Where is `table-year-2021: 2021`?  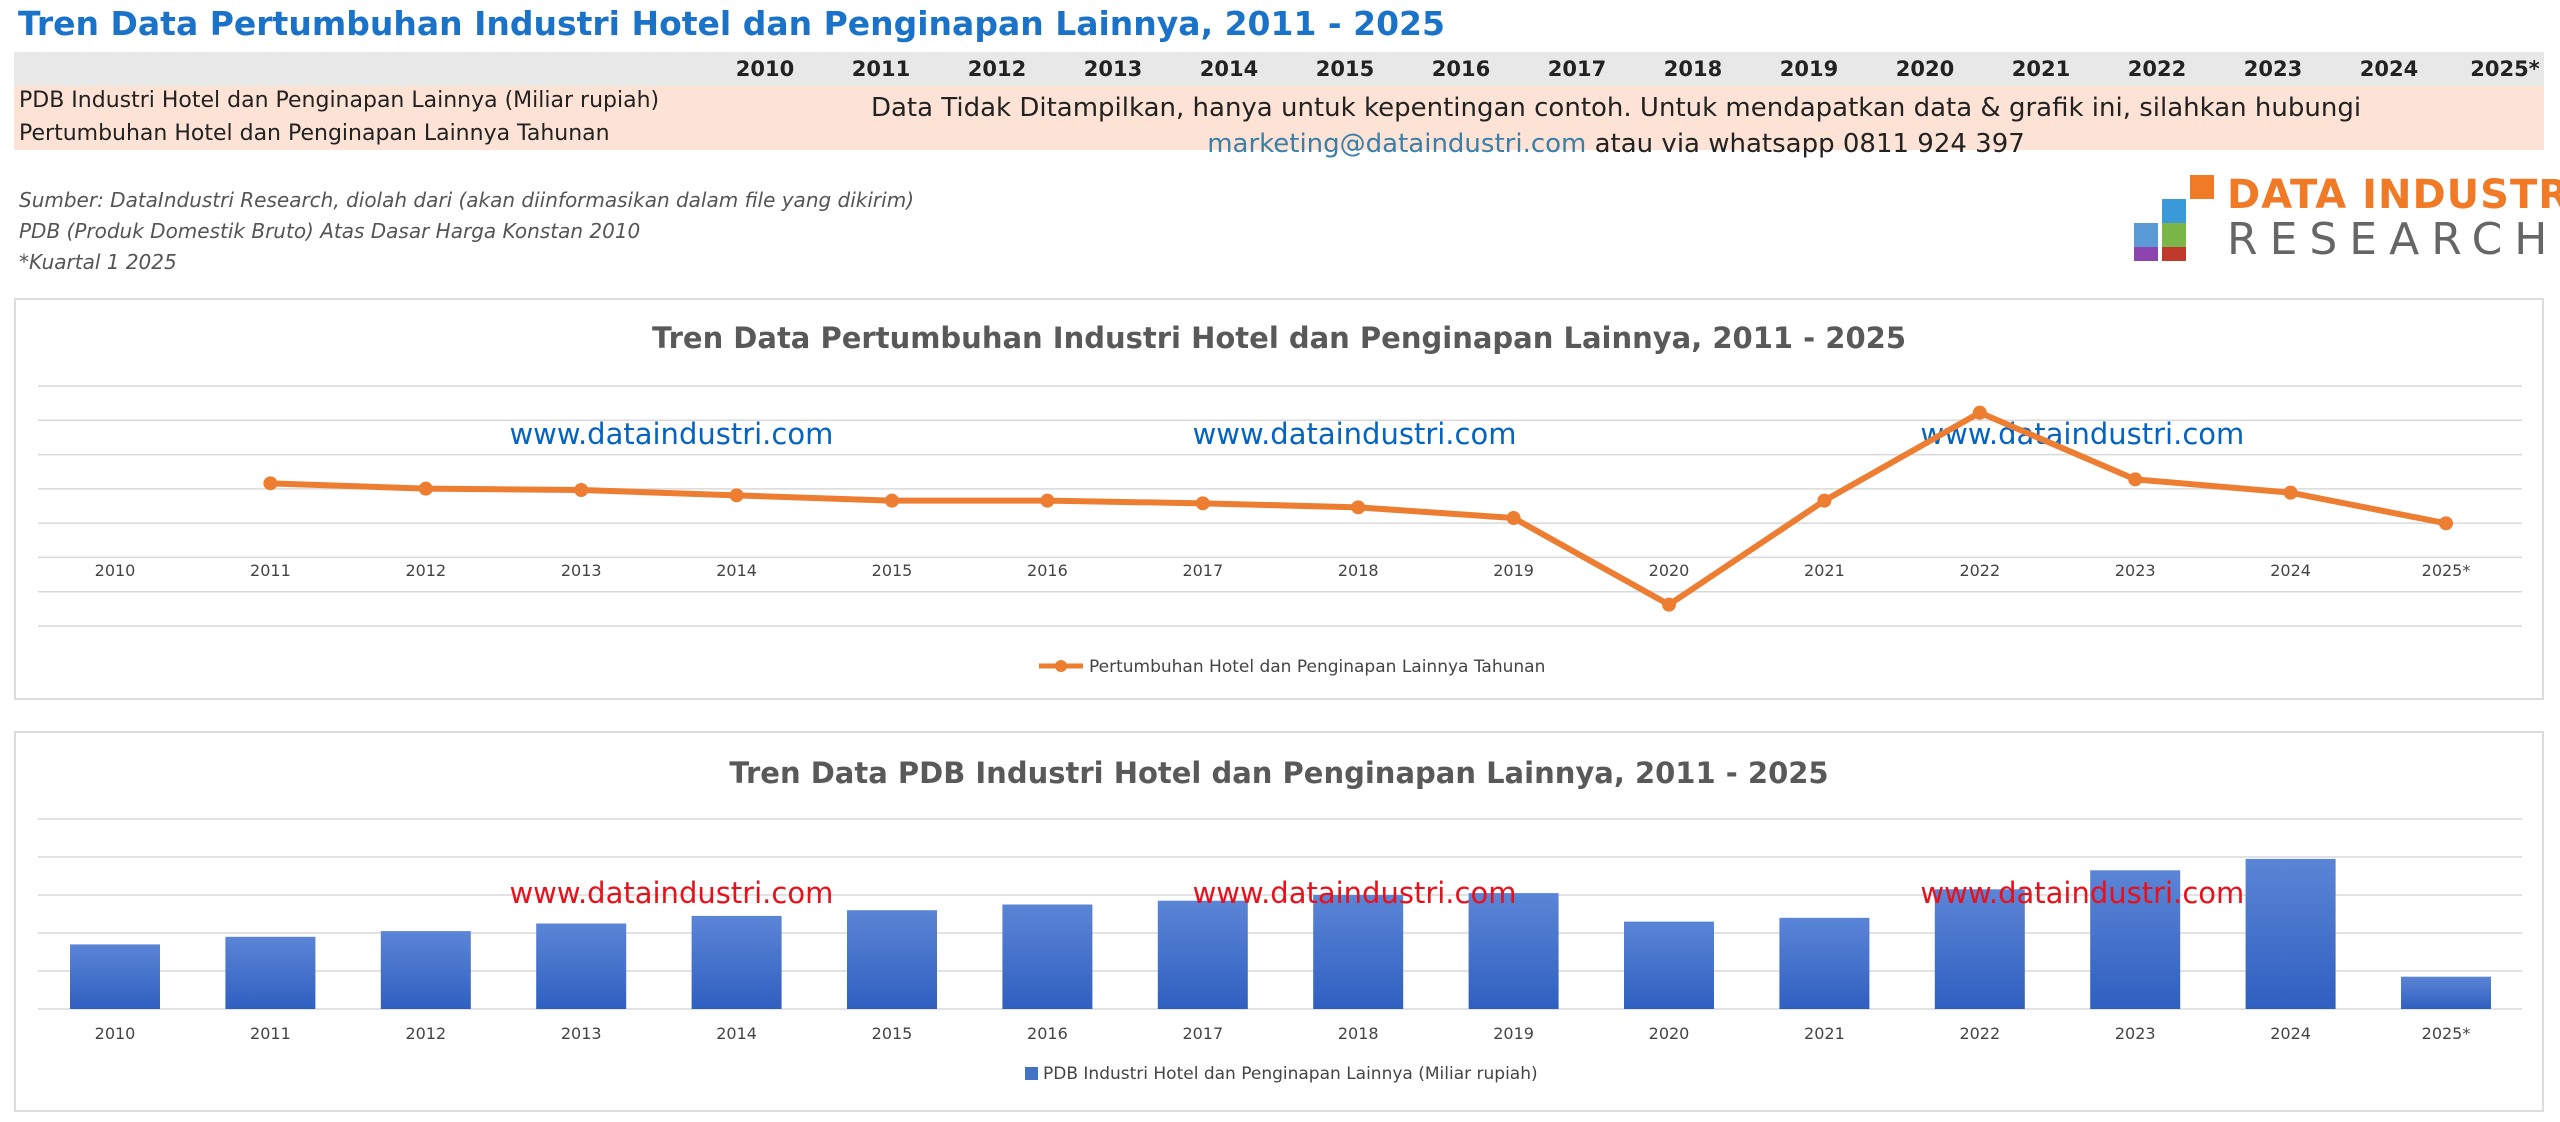 table-year-2021: 2021 is located at coordinates (2041, 69).